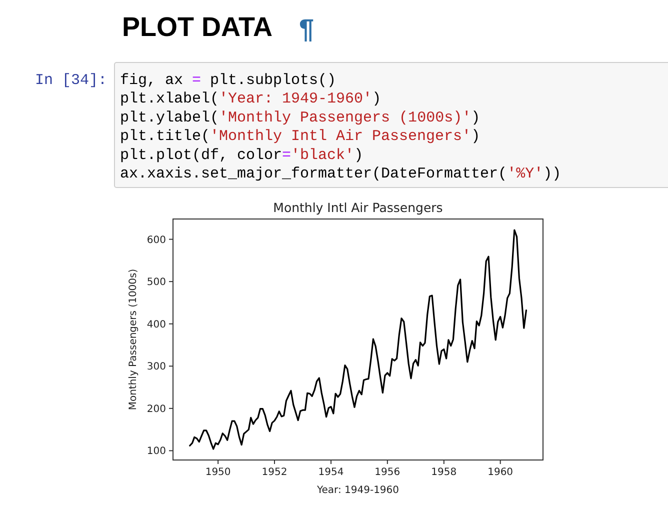  I want to click on text: PLOT DATA, so click(197, 27).